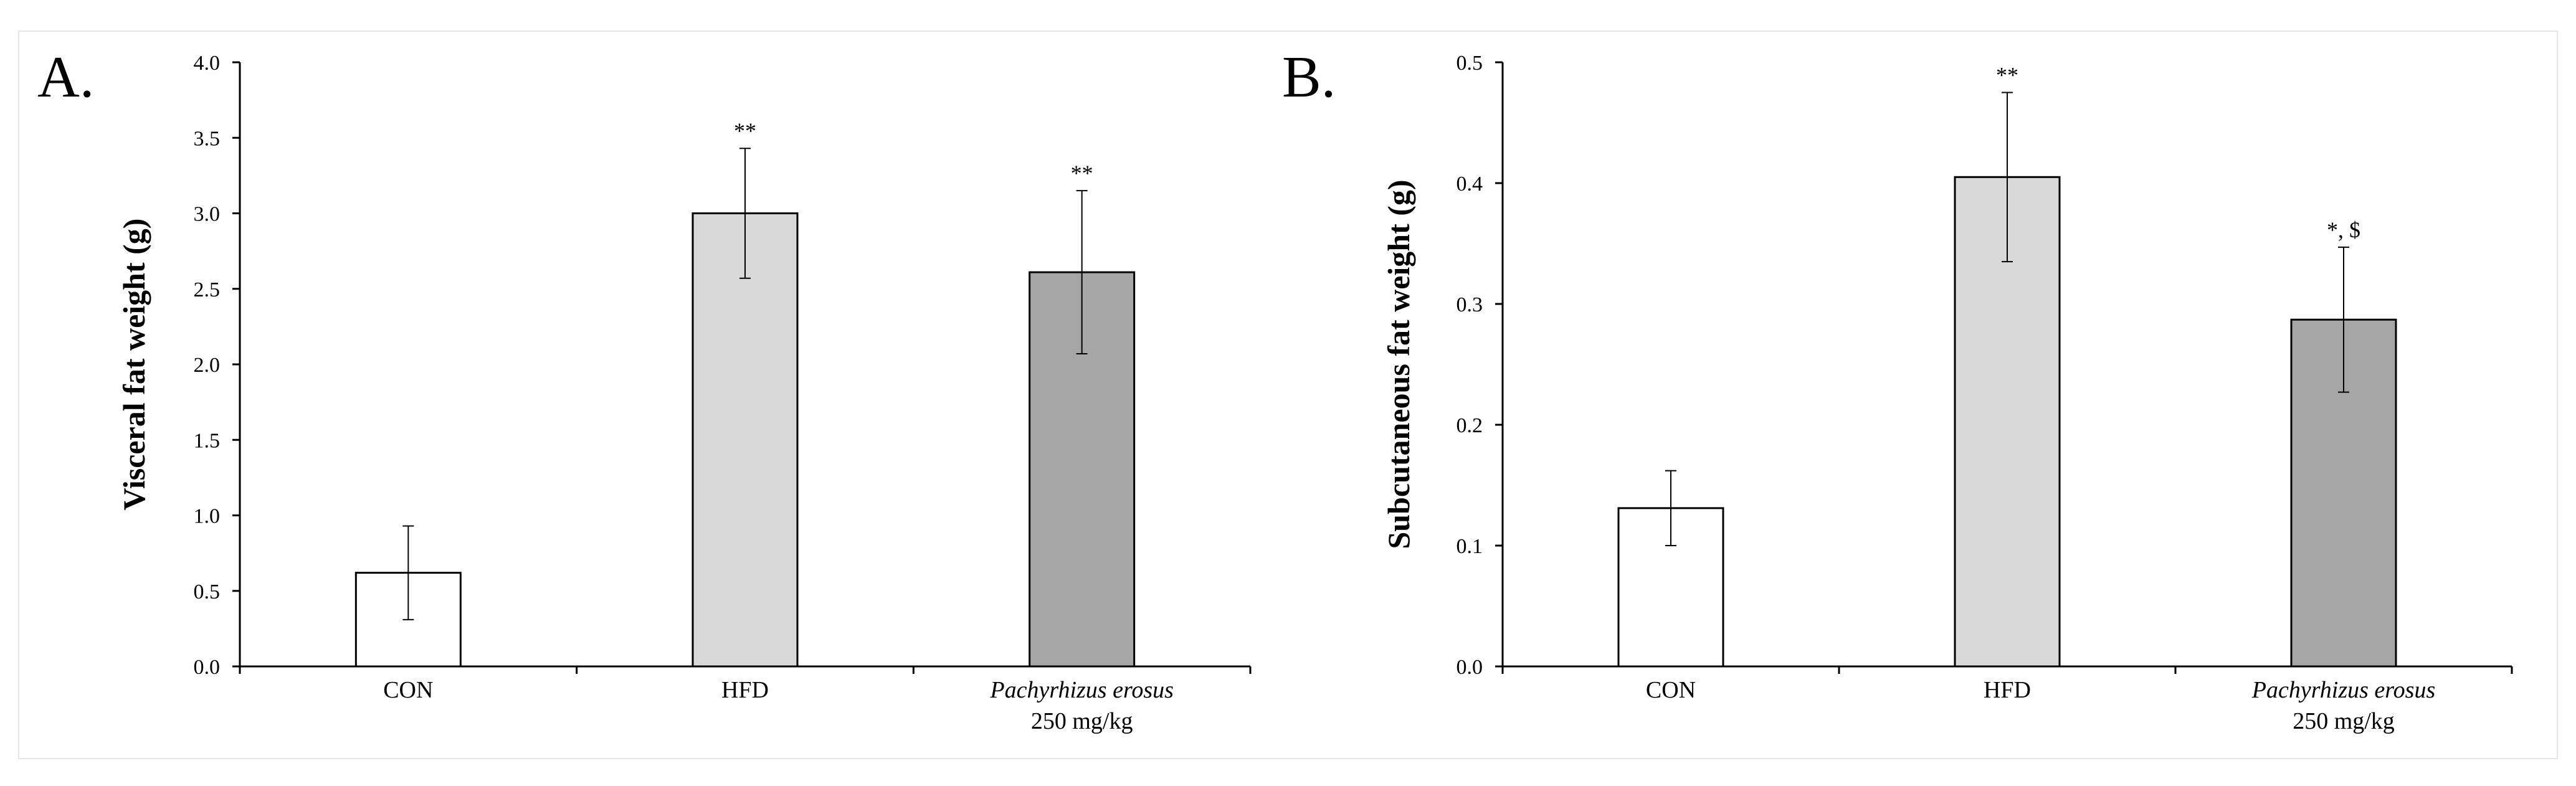 The image size is (2576, 786). What do you see at coordinates (1398, 364) in the screenshot?
I see `y-axis-title: Subcutaneous fat weight (g)` at bounding box center [1398, 364].